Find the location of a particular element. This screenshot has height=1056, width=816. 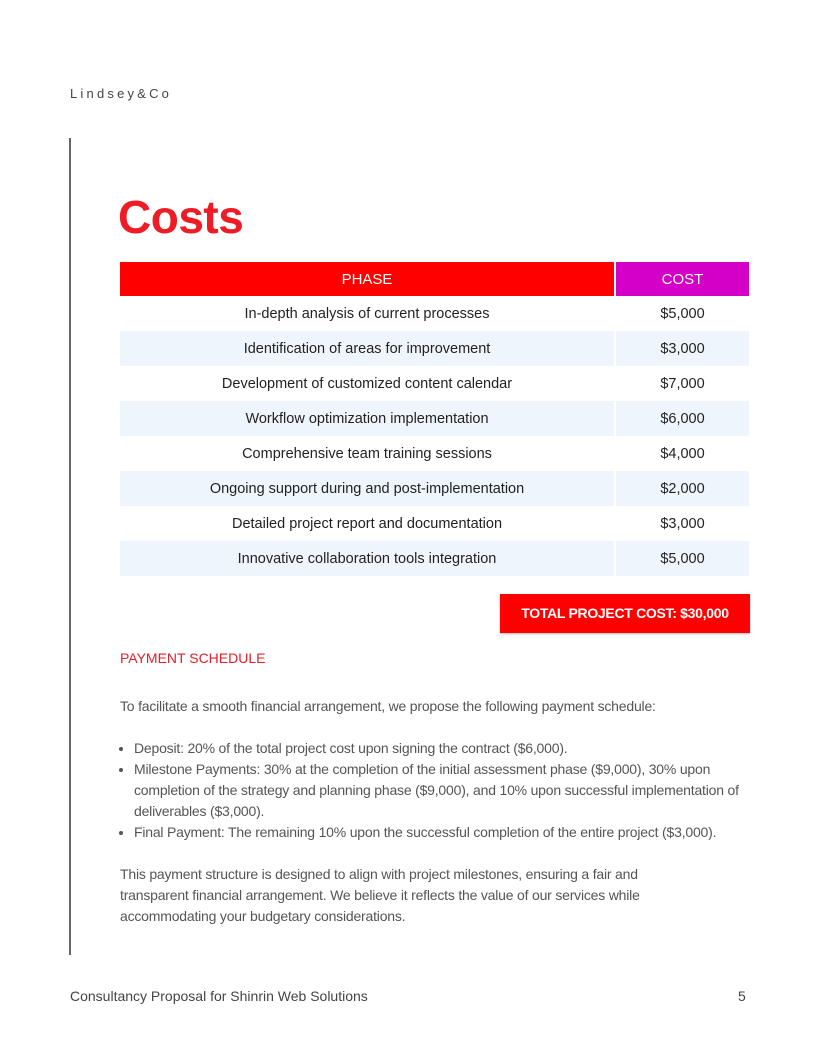

column-header: COST is located at coordinates (681, 279).